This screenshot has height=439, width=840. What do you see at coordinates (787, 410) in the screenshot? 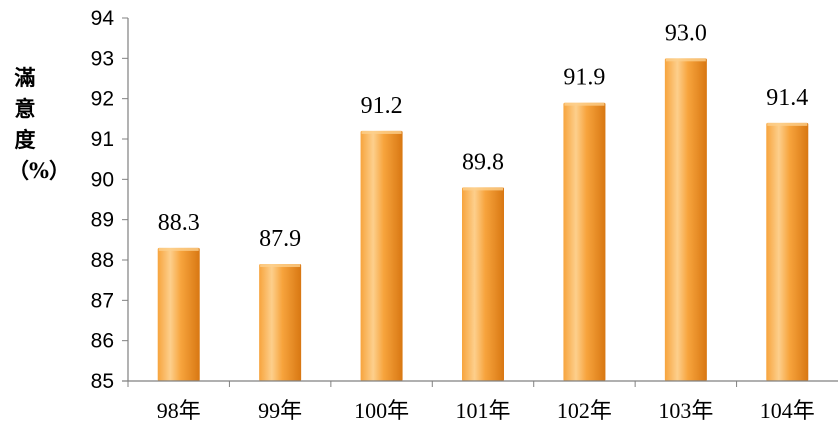
I see `x-tick-label: 104年` at bounding box center [787, 410].